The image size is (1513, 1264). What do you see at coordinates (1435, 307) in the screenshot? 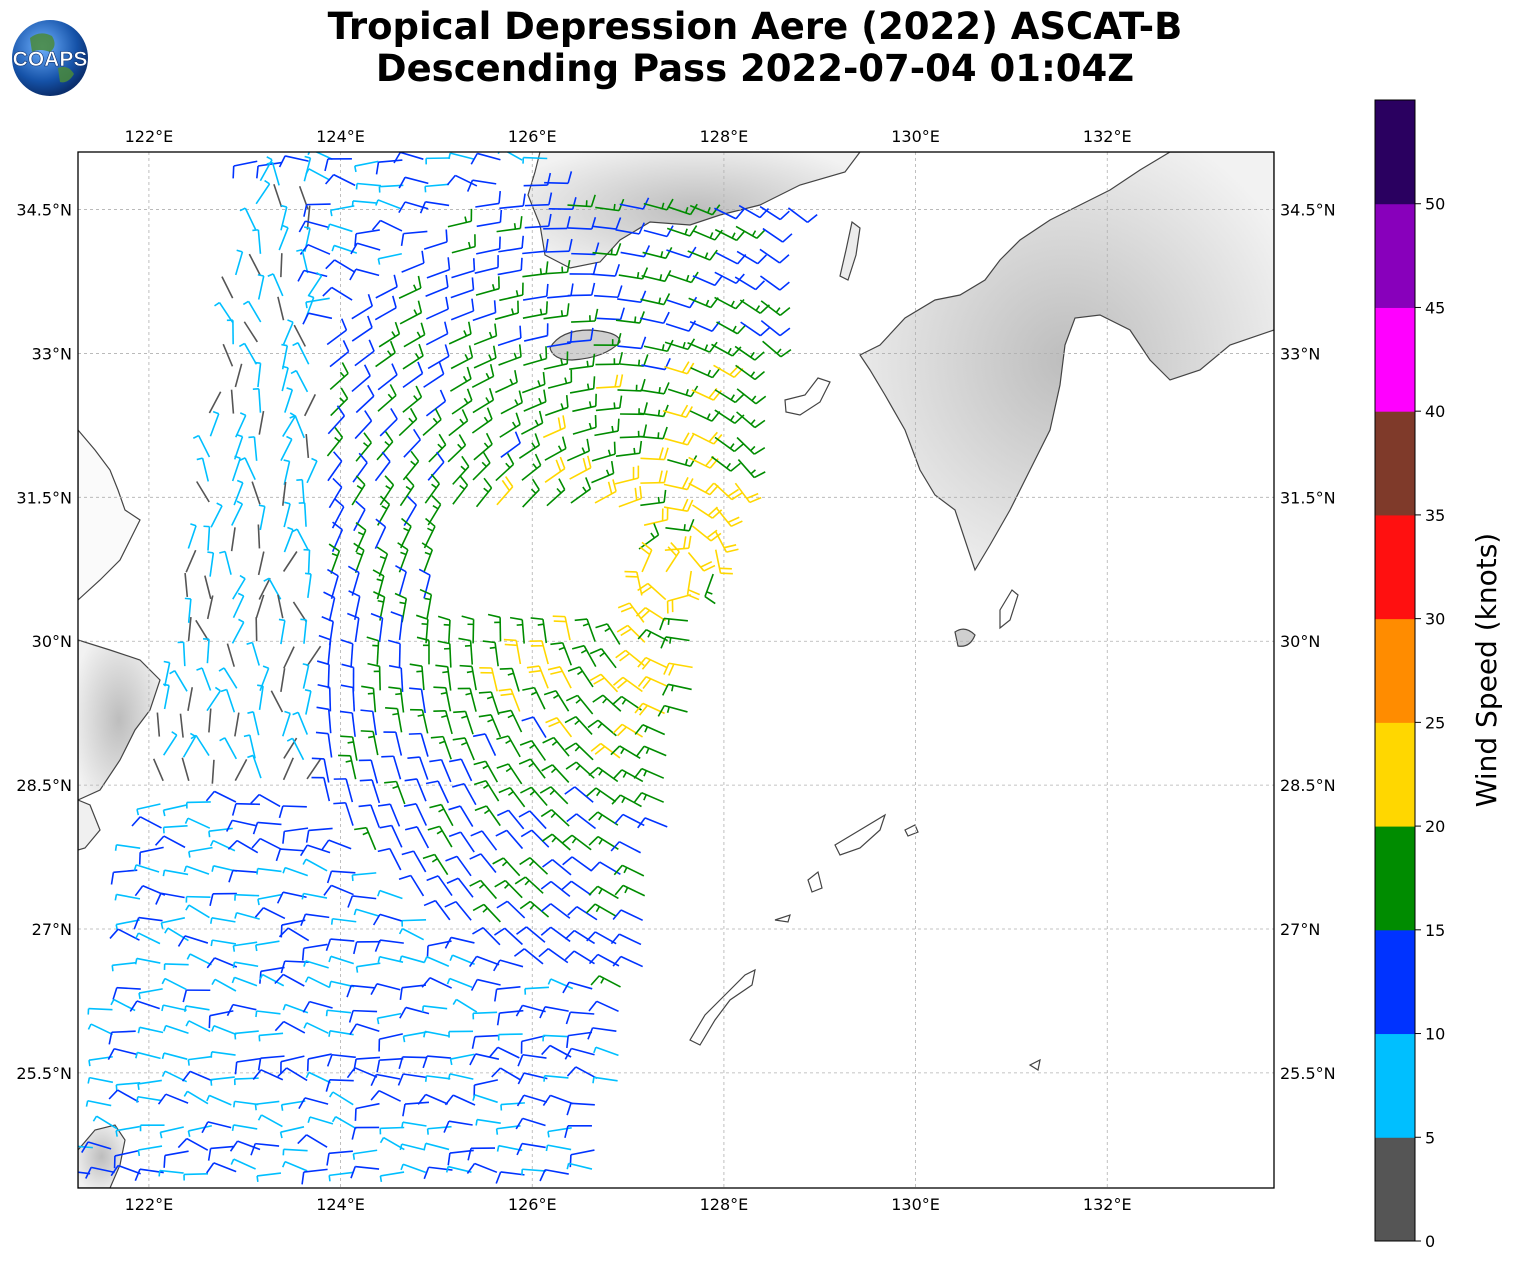
I see `colorbar-tick-label: 45` at bounding box center [1435, 307].